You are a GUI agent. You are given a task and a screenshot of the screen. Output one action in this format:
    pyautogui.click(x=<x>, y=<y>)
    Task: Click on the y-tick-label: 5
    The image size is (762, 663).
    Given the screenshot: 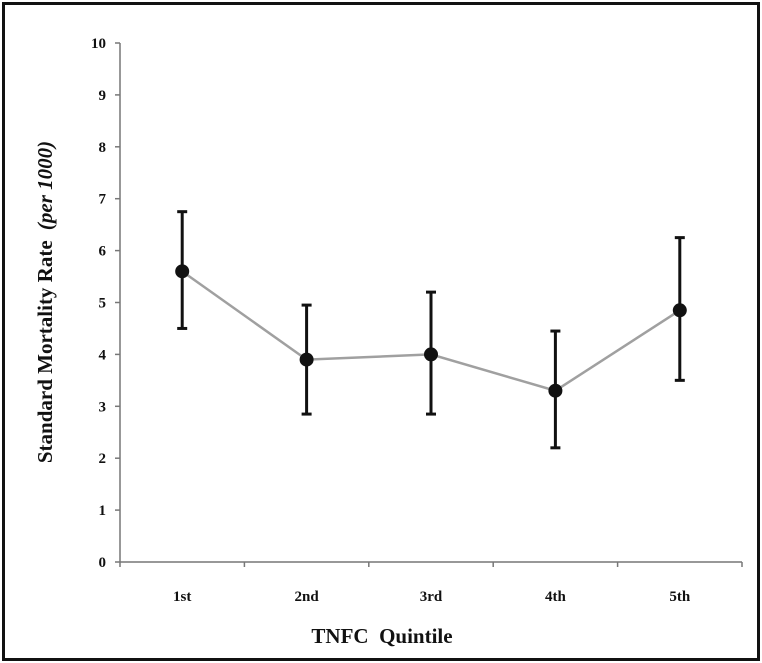 What is the action you would take?
    pyautogui.click(x=103, y=304)
    